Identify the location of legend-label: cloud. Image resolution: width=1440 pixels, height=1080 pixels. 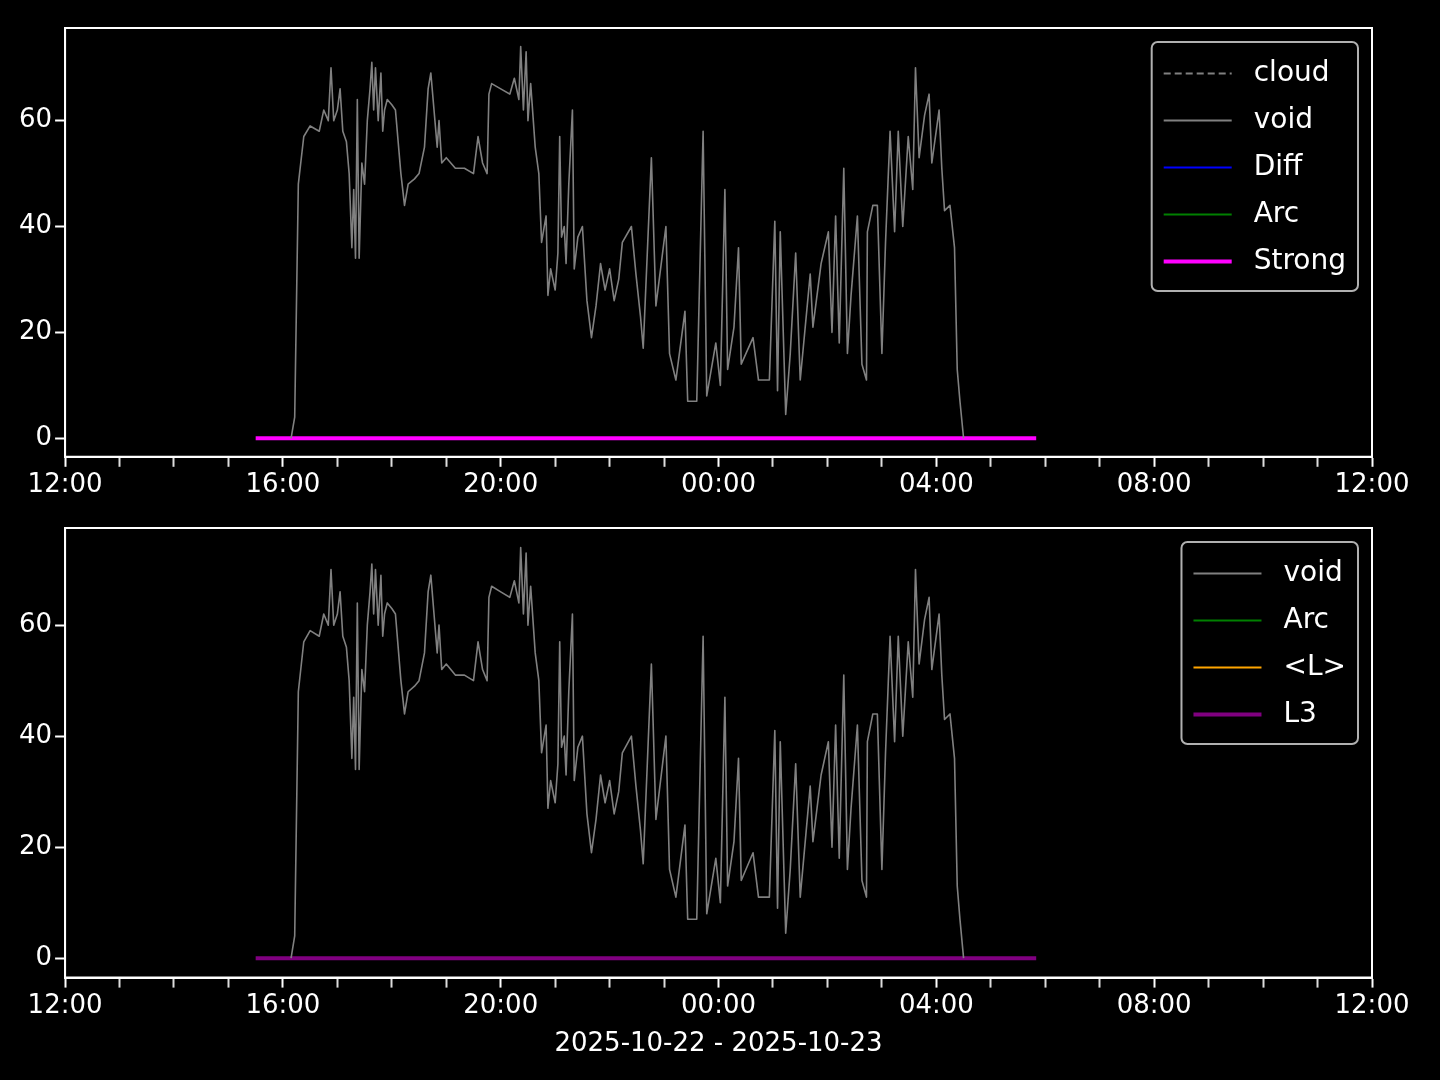
(1291, 71).